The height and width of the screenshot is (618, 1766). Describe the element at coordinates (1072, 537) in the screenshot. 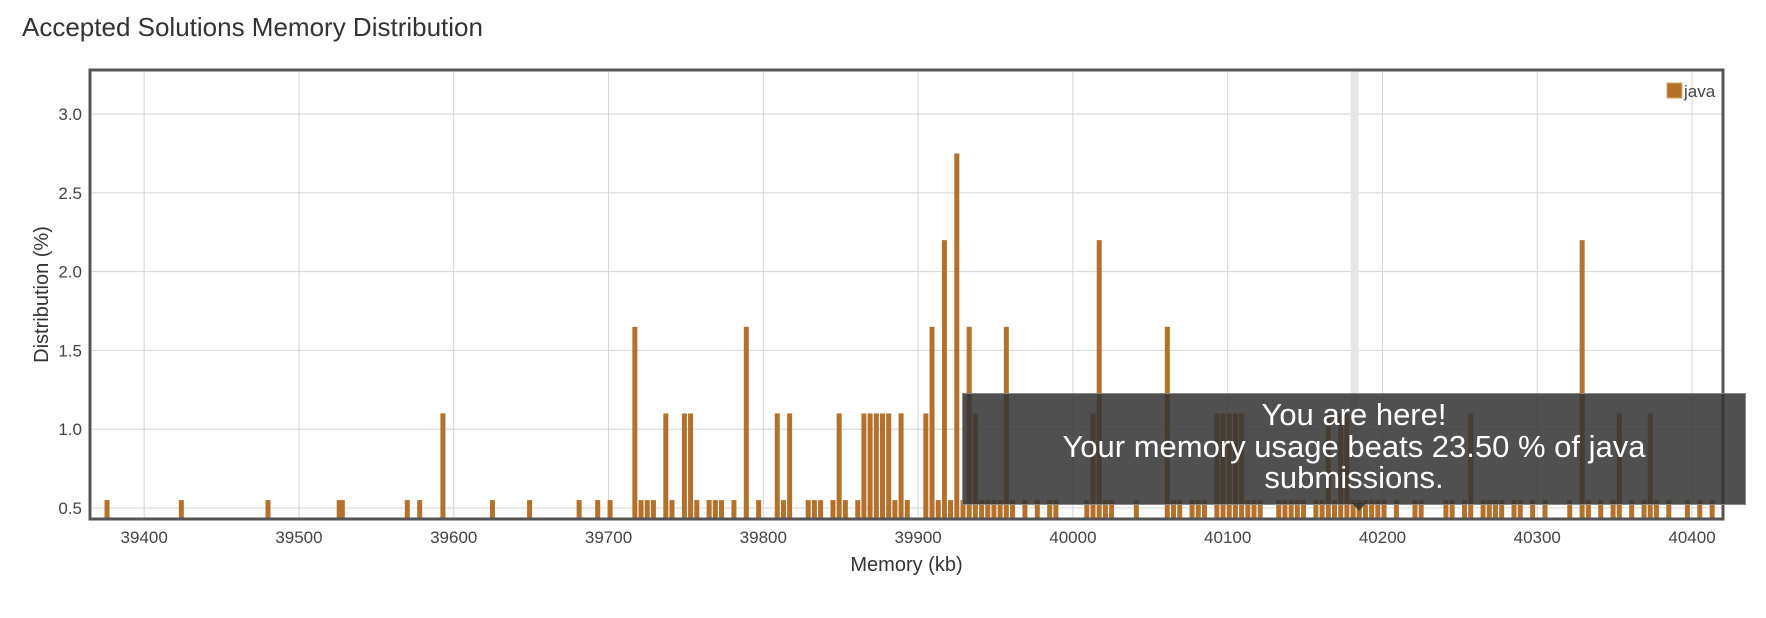

I see `x-tick-label-6: 40000` at that location.